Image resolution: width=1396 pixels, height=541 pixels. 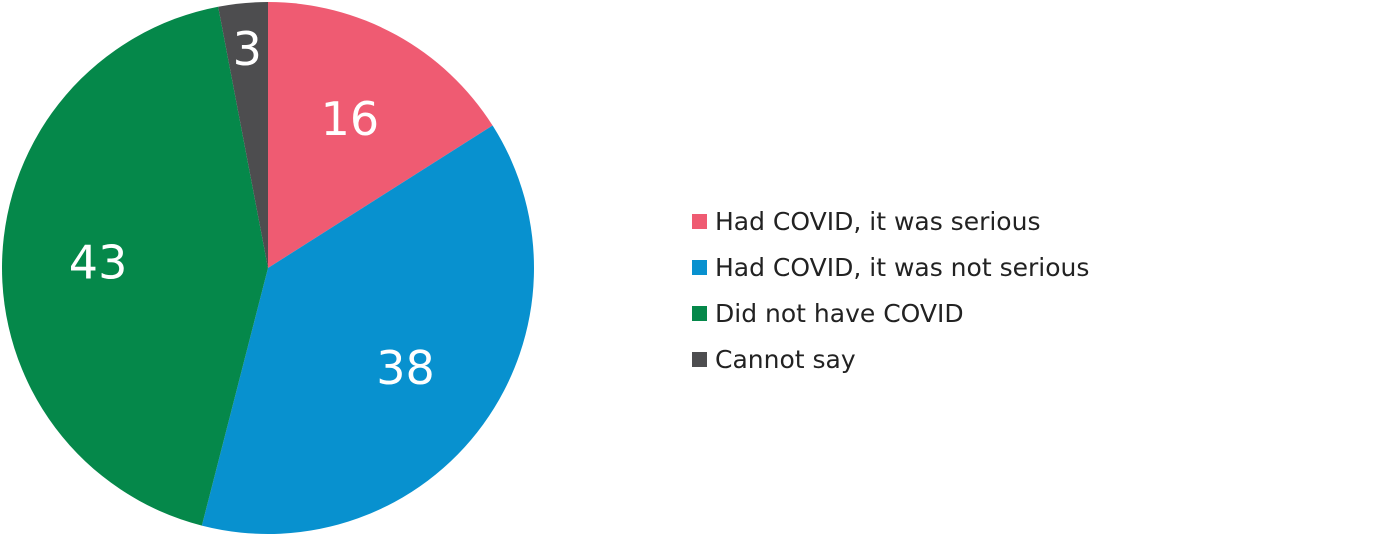 I want to click on data-label-cannot-say: 3, so click(x=247, y=49).